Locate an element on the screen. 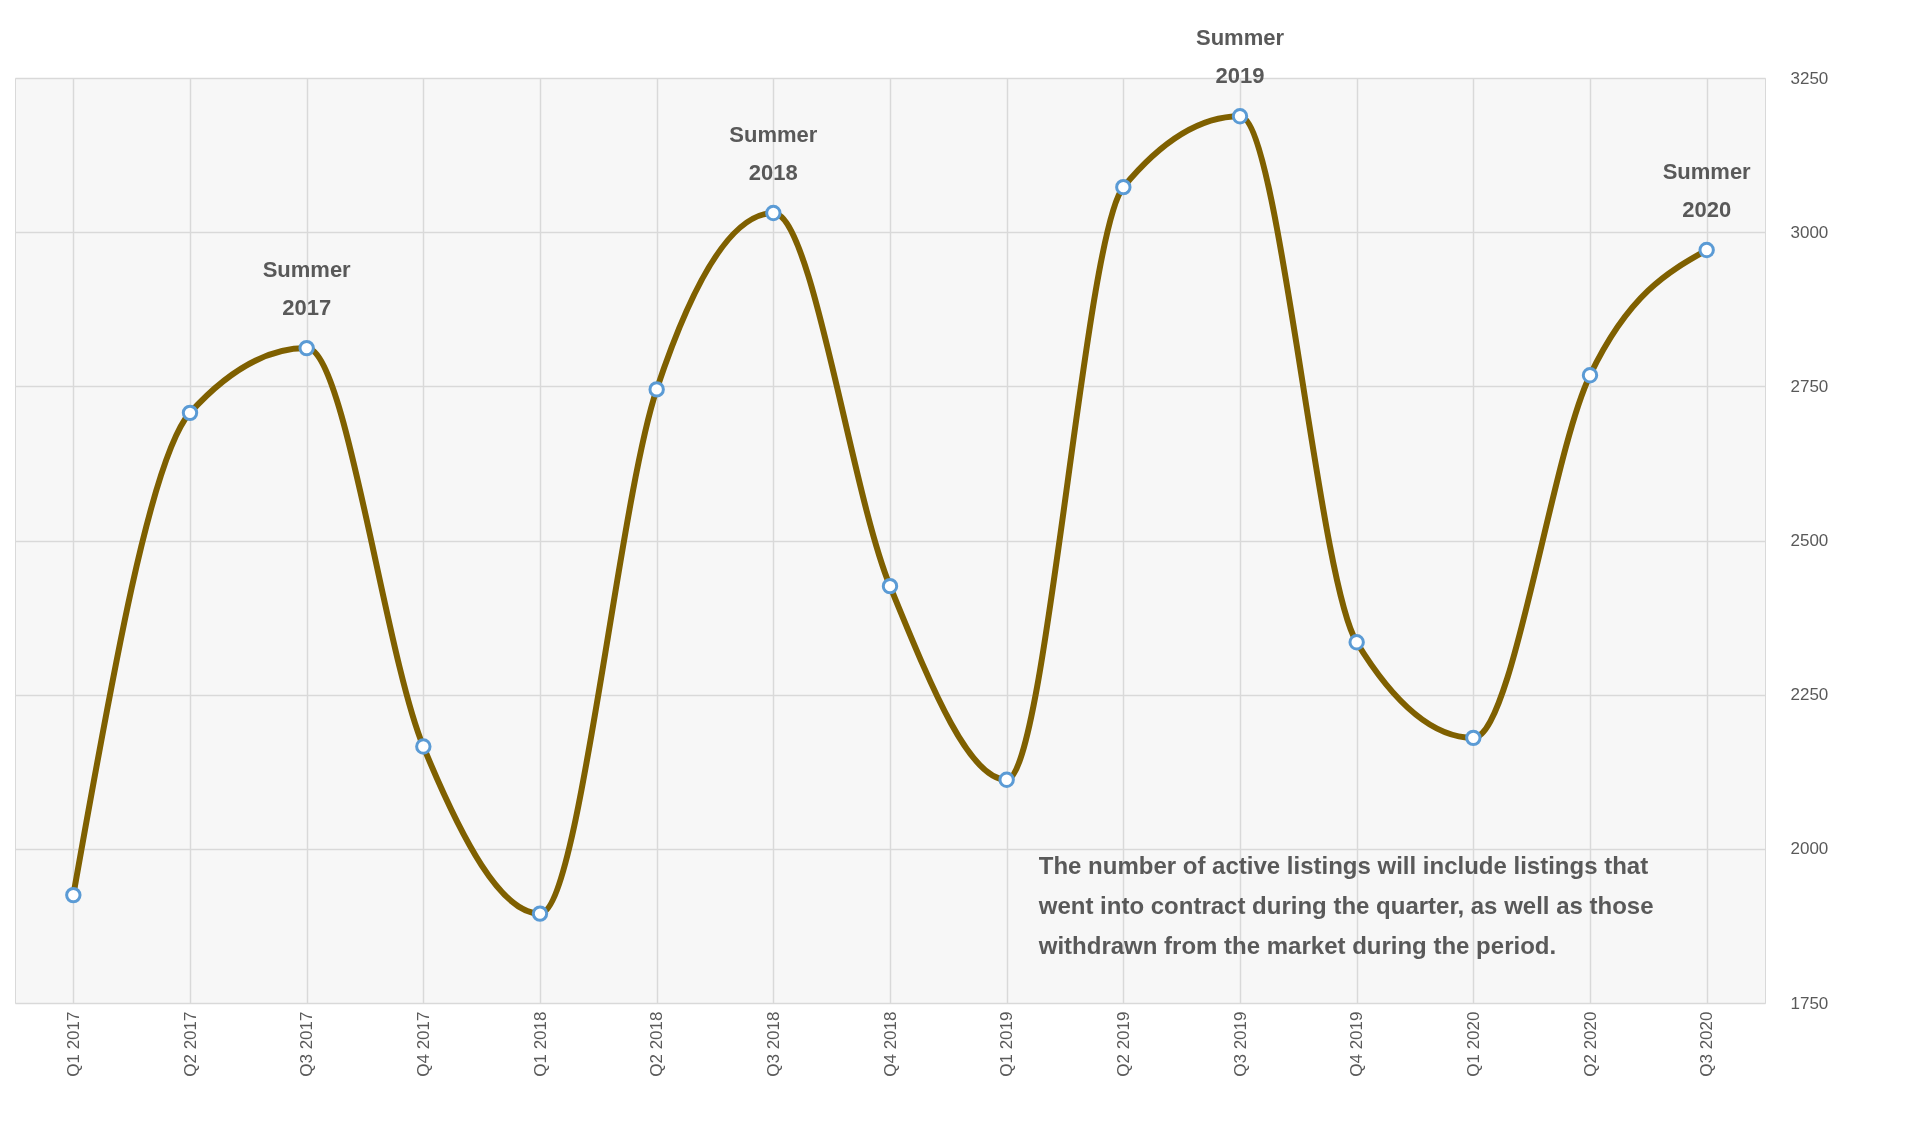 Image resolution: width=1930 pixels, height=1132 pixels. annotation: Summer 2019 is located at coordinates (1240, 57).